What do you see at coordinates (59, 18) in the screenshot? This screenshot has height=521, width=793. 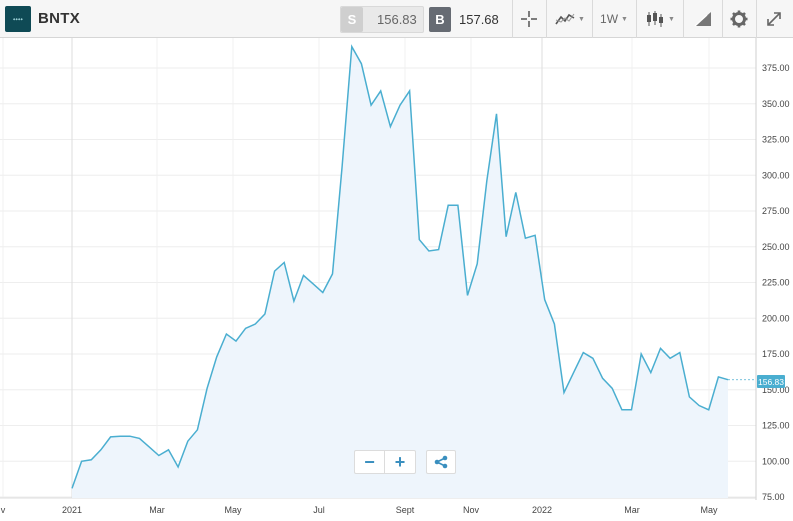 I see `symbol-title: BNTX` at bounding box center [59, 18].